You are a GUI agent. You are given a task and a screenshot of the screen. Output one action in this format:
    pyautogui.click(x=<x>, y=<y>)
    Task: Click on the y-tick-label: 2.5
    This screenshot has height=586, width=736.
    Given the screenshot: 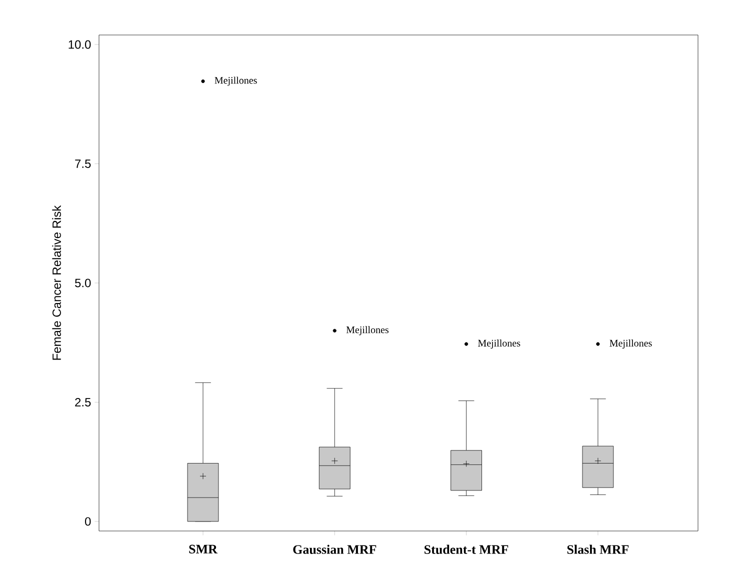 What is the action you would take?
    pyautogui.click(x=83, y=402)
    